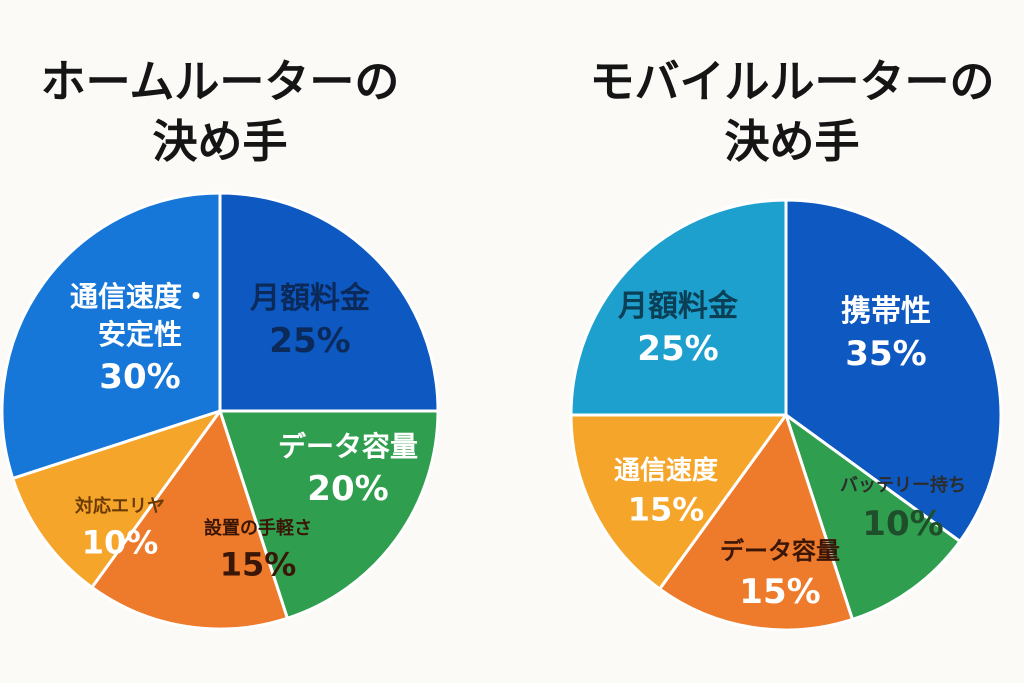 Image resolution: width=1024 pixels, height=683 pixels. What do you see at coordinates (140, 334) in the screenshot?
I see `slice-label: 安定性` at bounding box center [140, 334].